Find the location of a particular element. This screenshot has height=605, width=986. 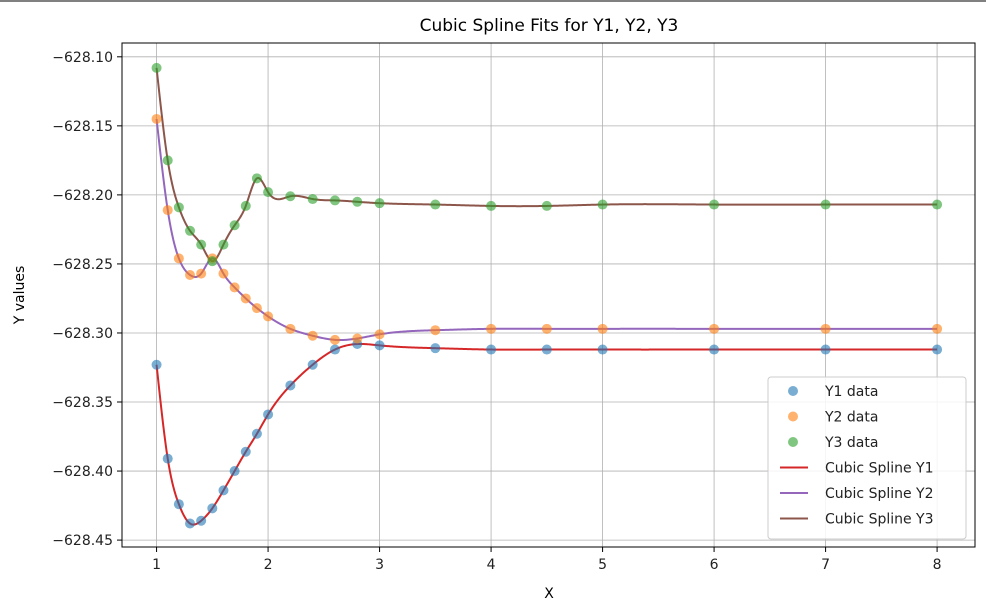

y-tick-label: −628.30 is located at coordinates (82, 334).